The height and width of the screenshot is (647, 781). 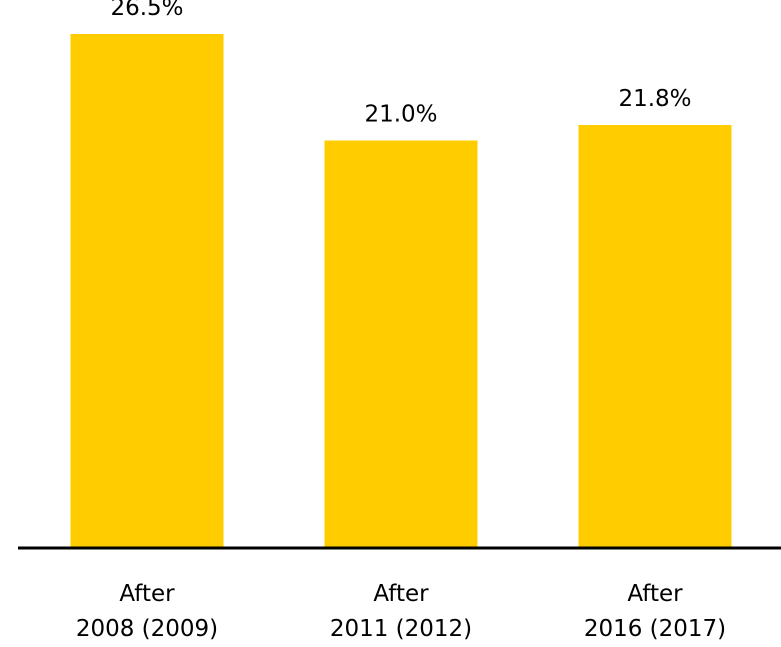 What do you see at coordinates (400, 115) in the screenshot?
I see `value-label-2: 21.0%` at bounding box center [400, 115].